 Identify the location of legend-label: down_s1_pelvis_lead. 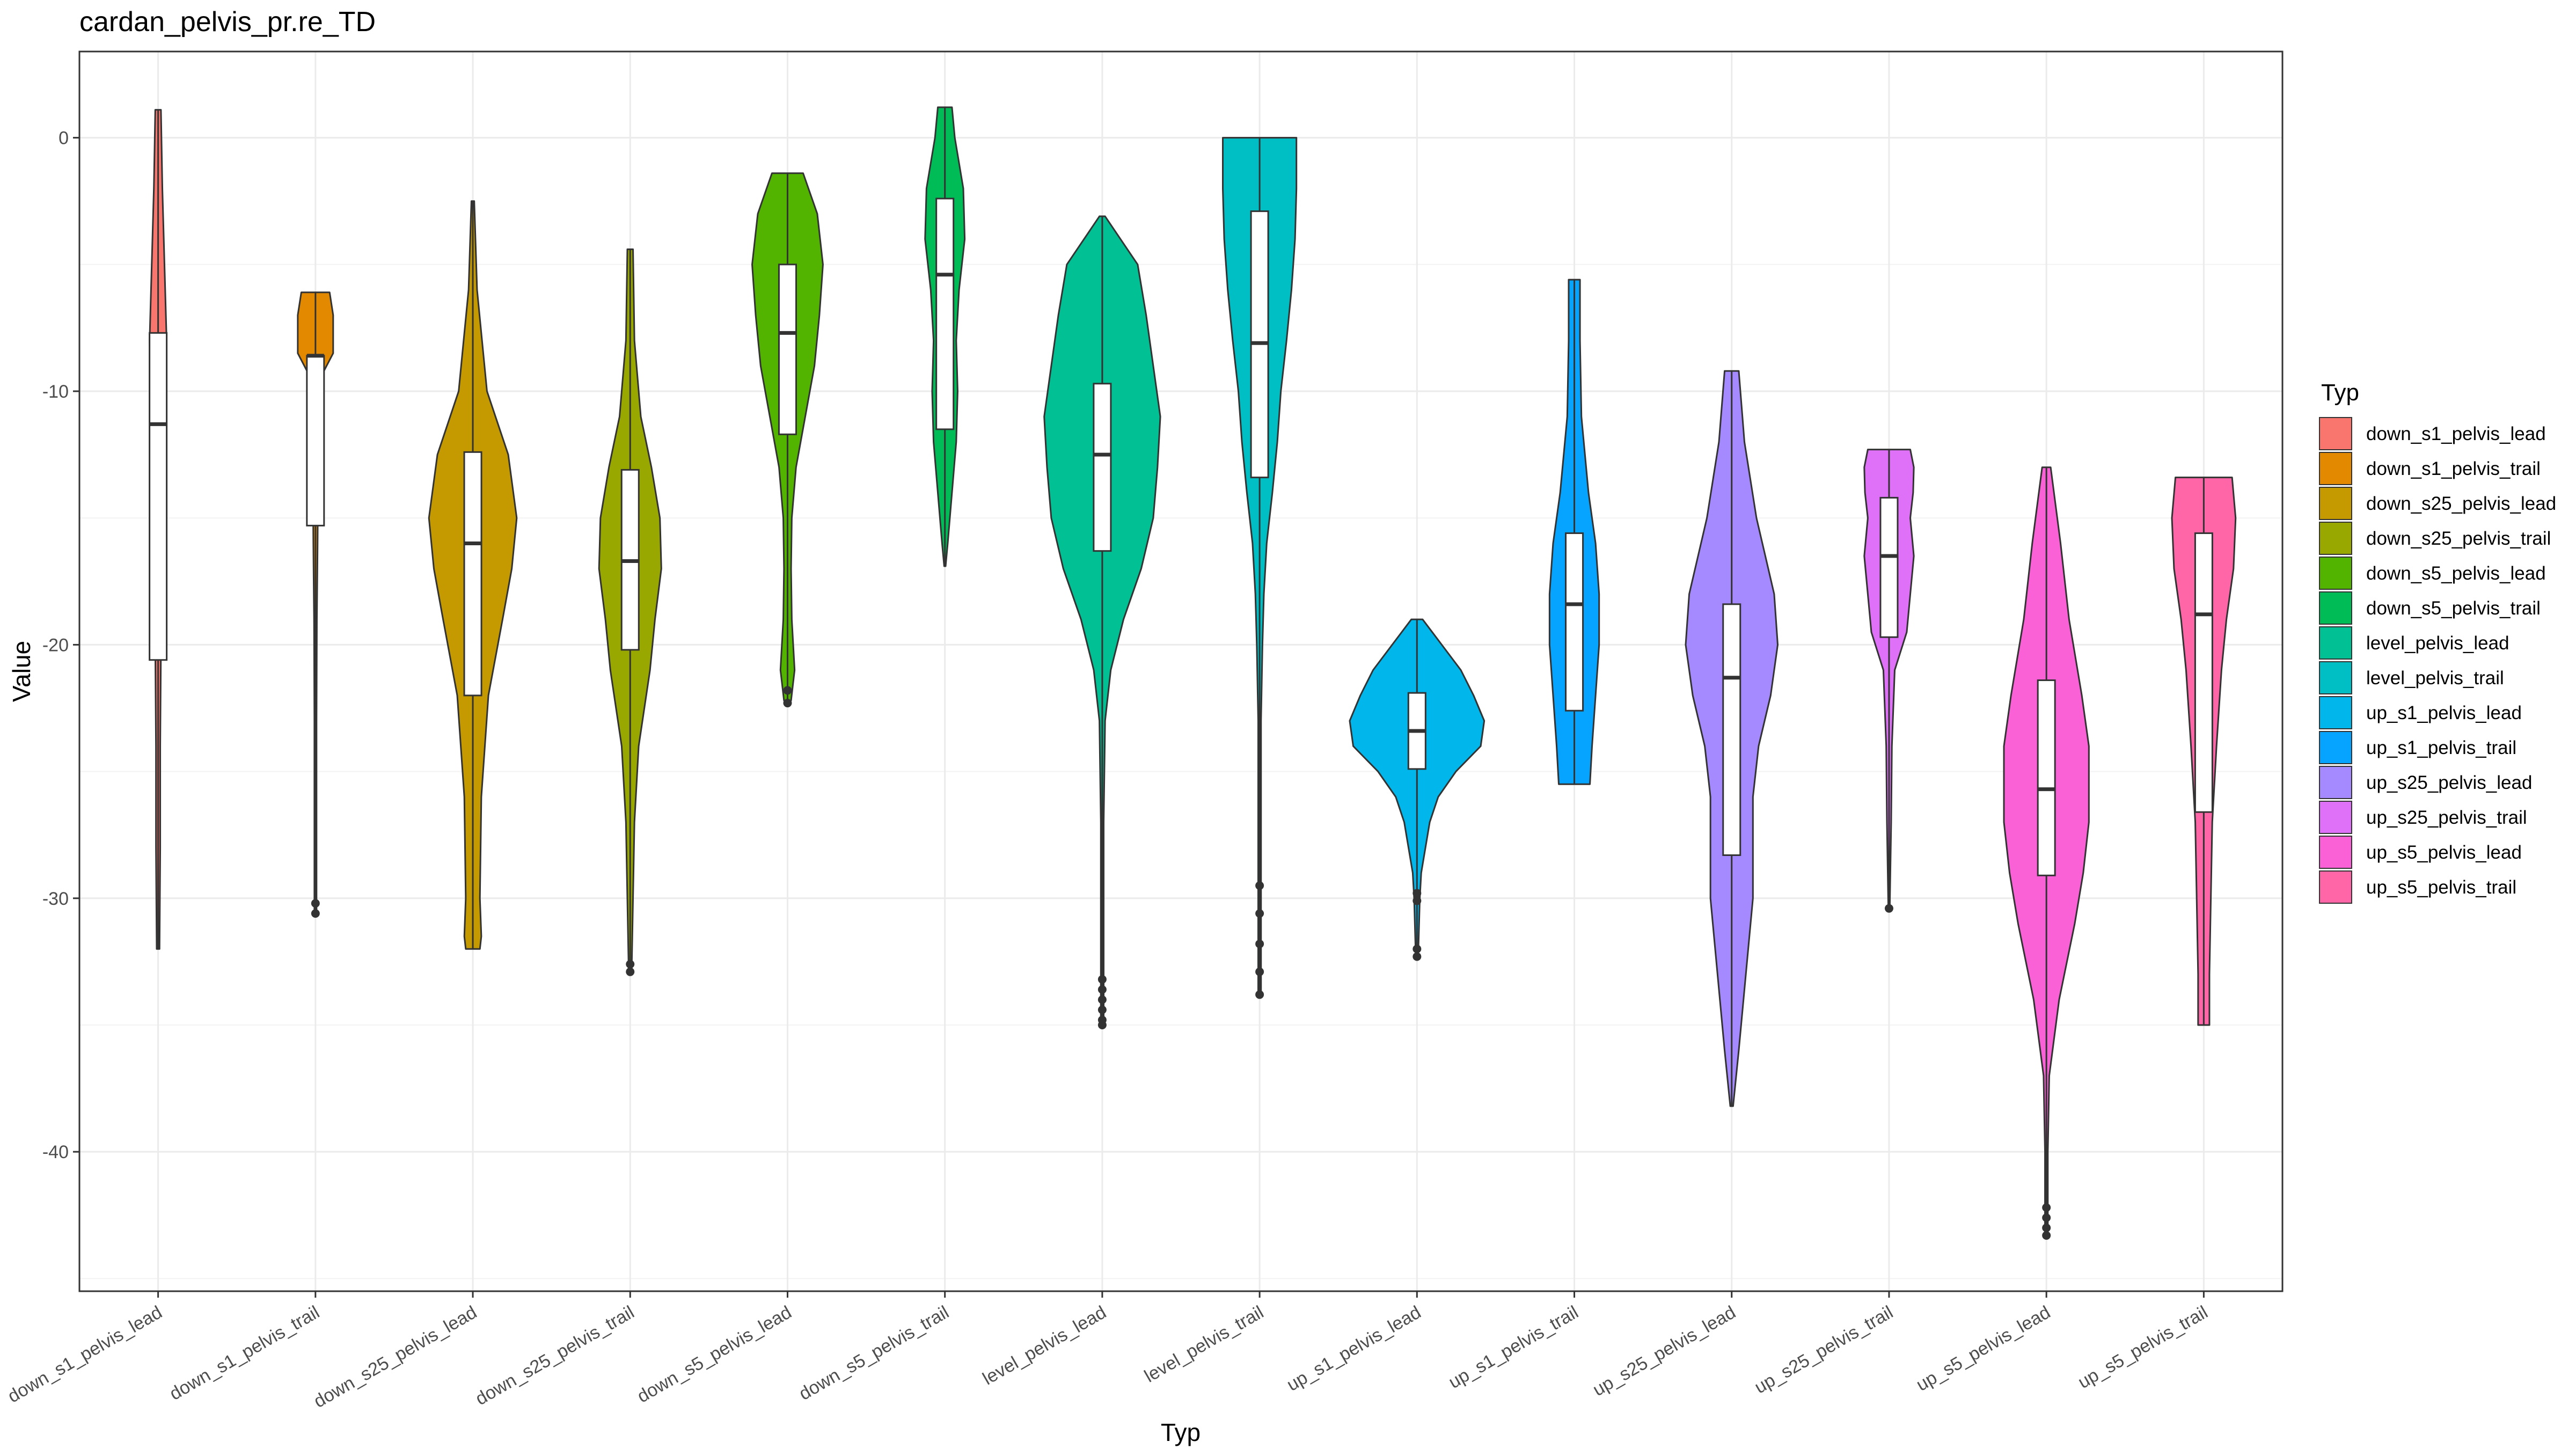
(2456, 433).